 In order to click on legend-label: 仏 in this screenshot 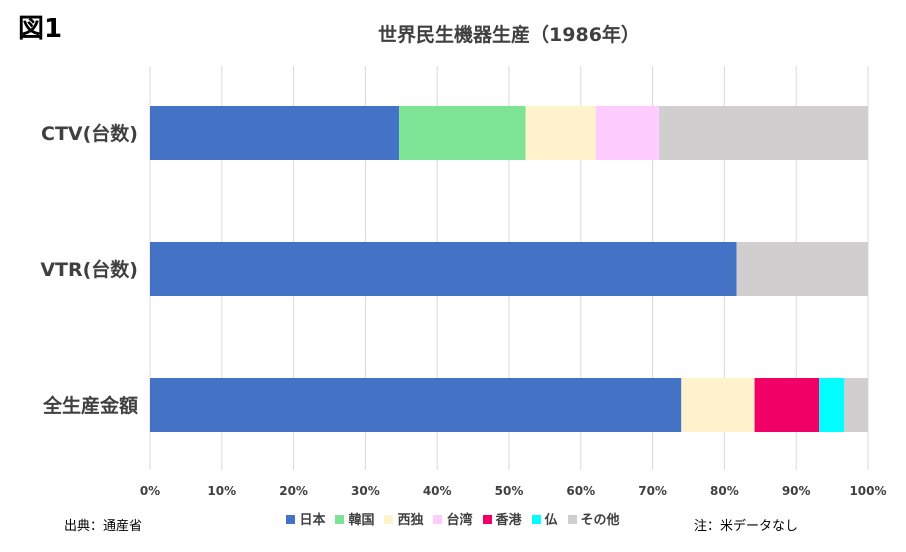, I will do `click(551, 520)`.